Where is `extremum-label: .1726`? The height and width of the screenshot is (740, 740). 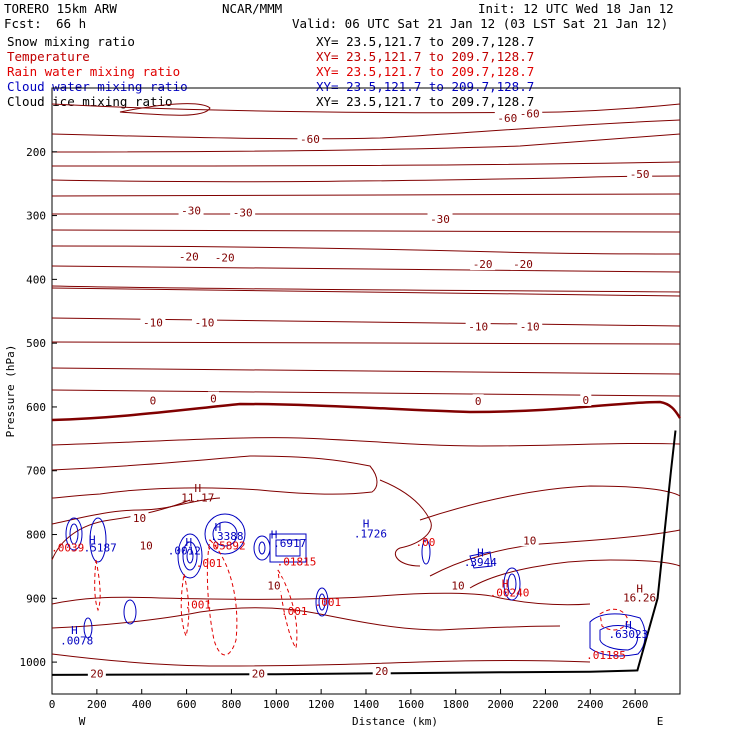 extremum-label: .1726 is located at coordinates (370, 533).